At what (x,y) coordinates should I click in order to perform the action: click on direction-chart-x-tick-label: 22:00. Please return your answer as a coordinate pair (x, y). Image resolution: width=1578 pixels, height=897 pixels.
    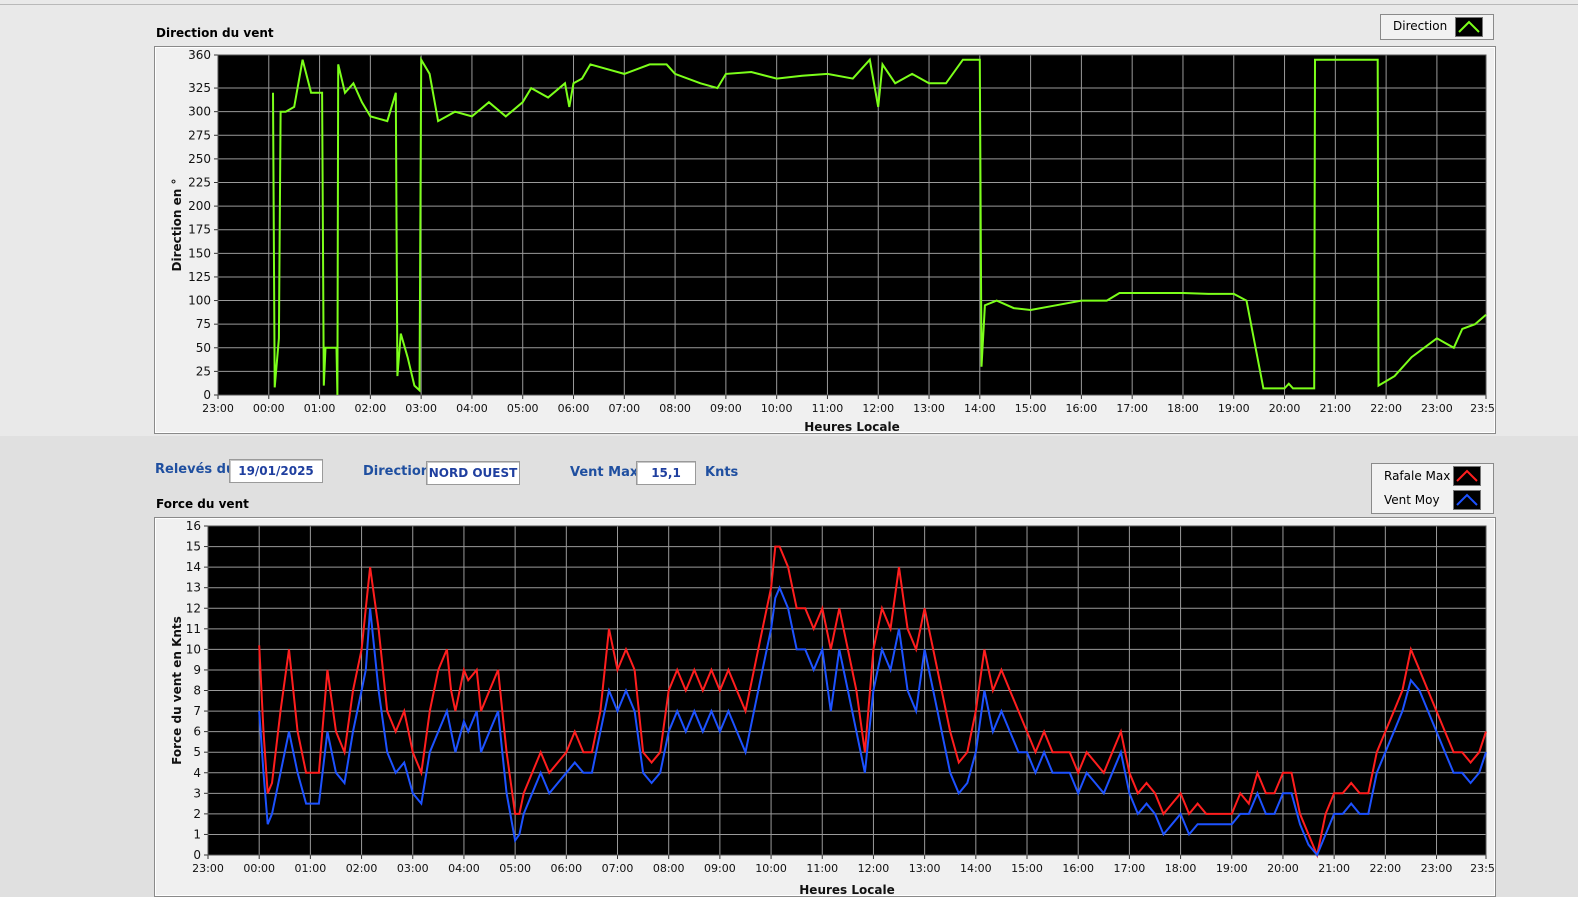
    Looking at the image, I should click on (1386, 408).